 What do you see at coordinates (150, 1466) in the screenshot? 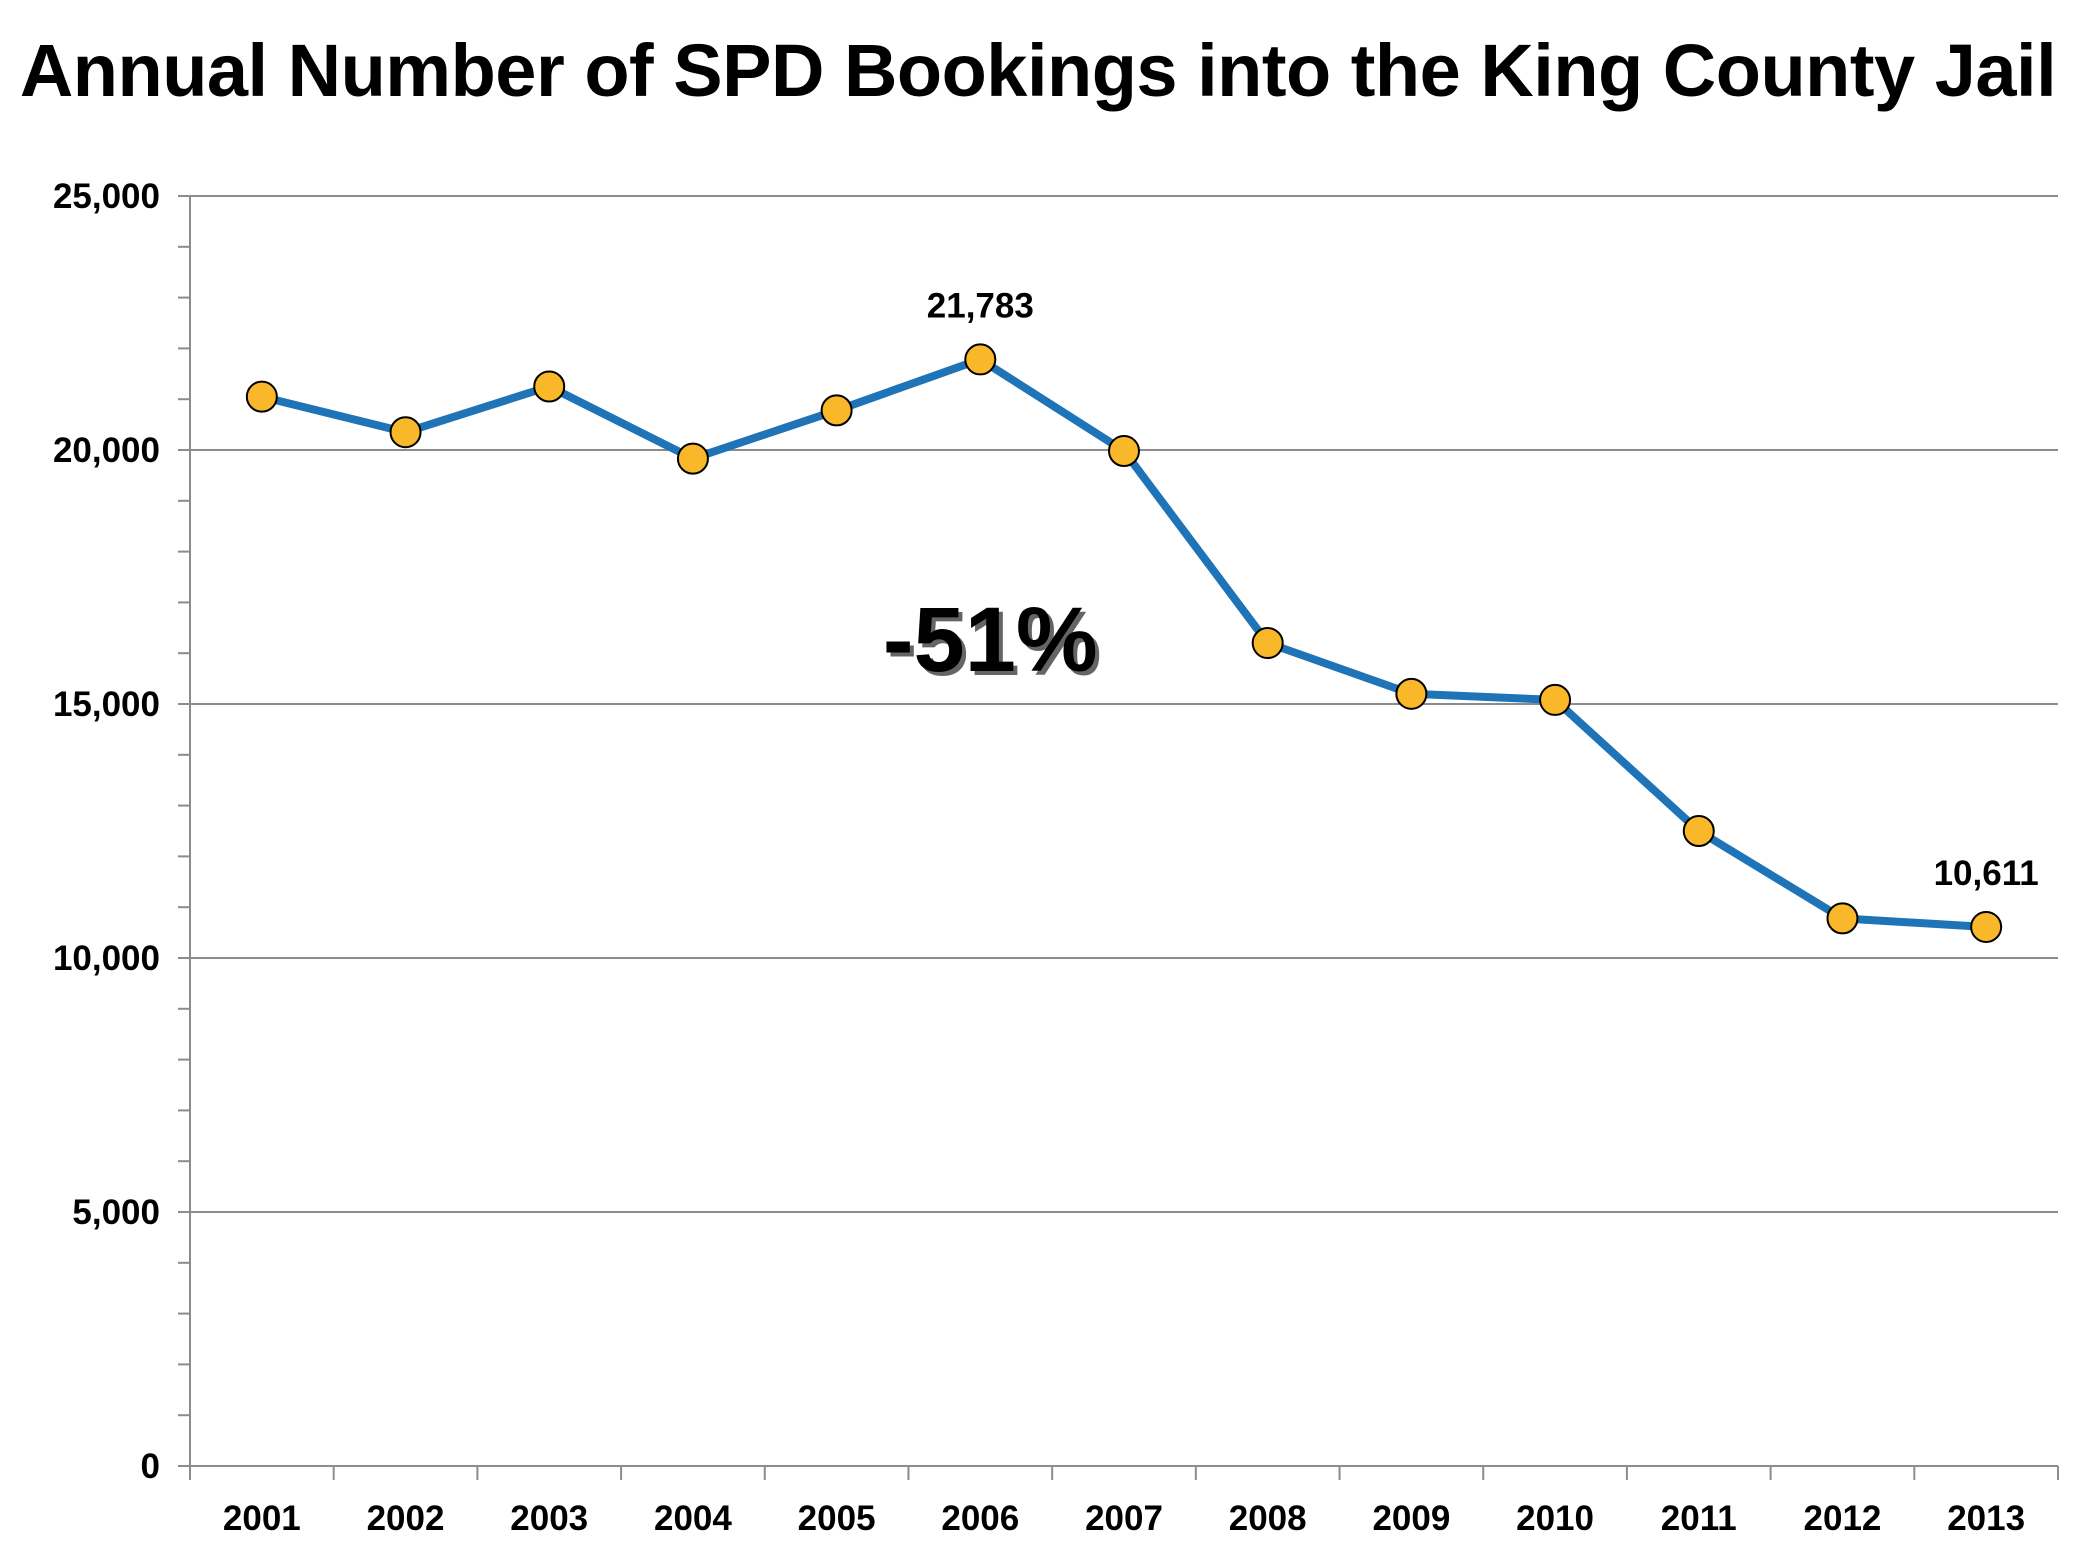
I see `y-tick-label: 0` at bounding box center [150, 1466].